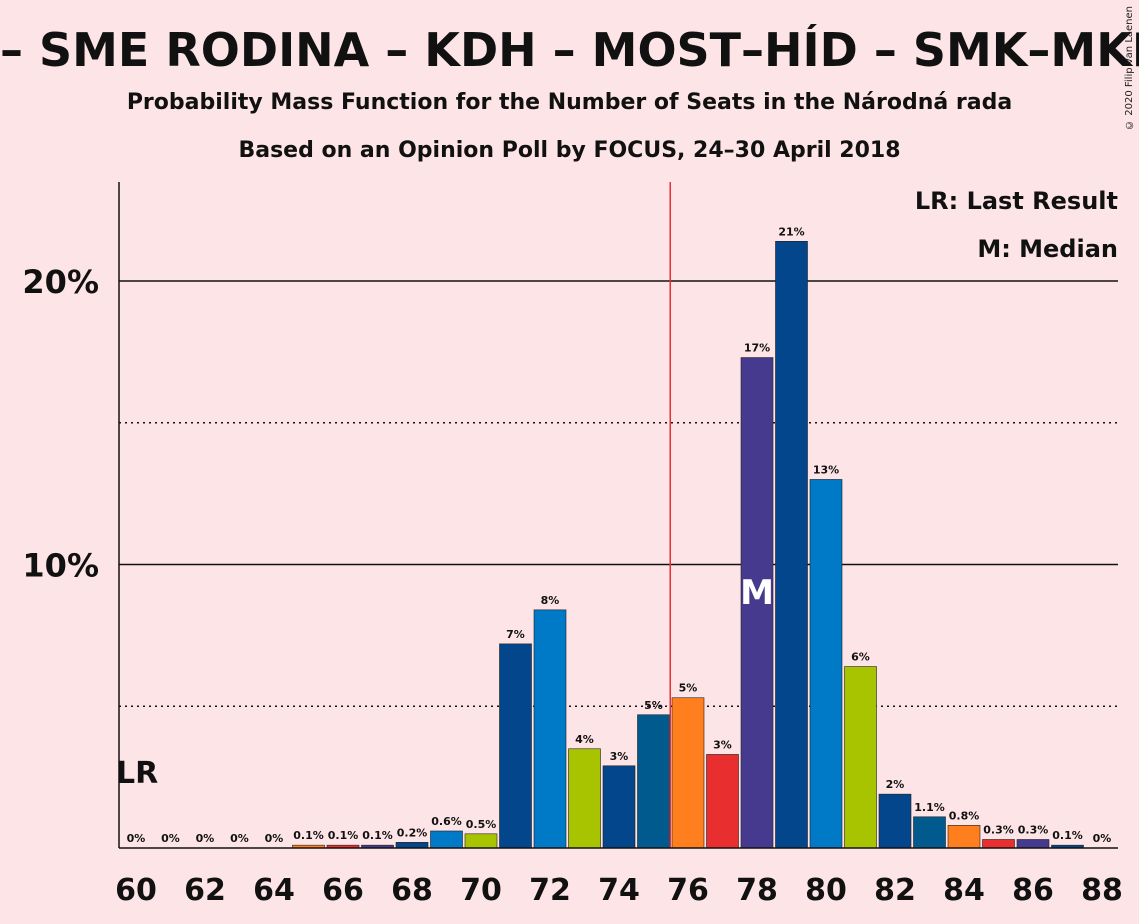 This screenshot has width=1139, height=924. I want to click on data-label-80: 13%, so click(826, 469).